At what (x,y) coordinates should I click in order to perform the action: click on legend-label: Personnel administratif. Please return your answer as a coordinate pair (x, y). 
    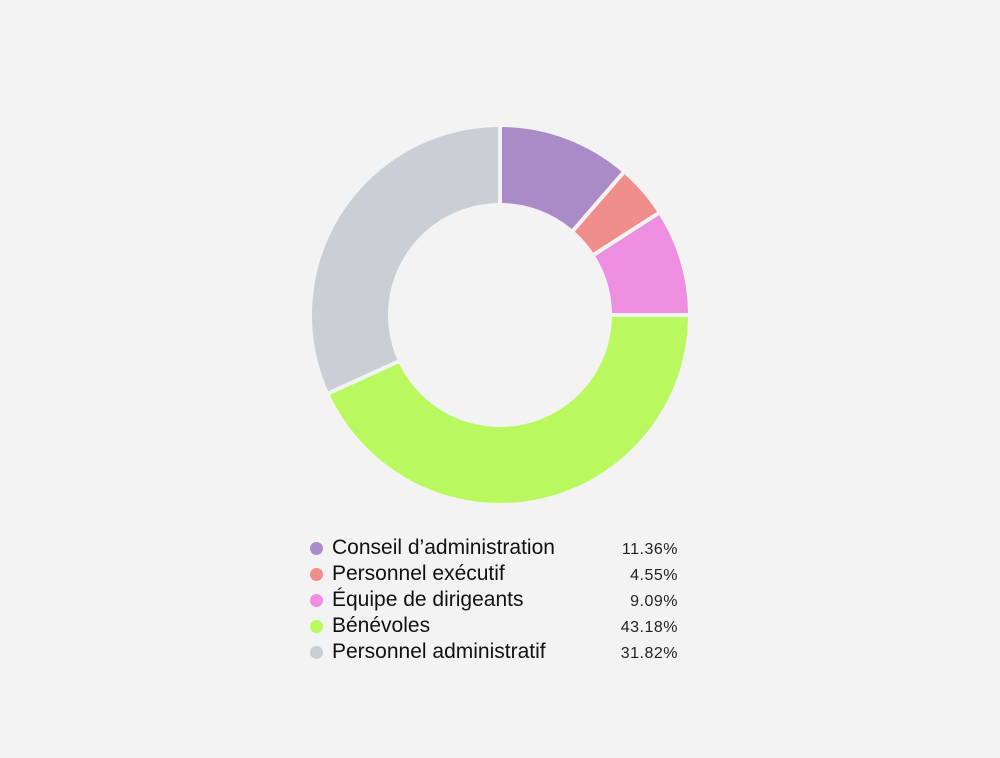
    Looking at the image, I should click on (439, 651).